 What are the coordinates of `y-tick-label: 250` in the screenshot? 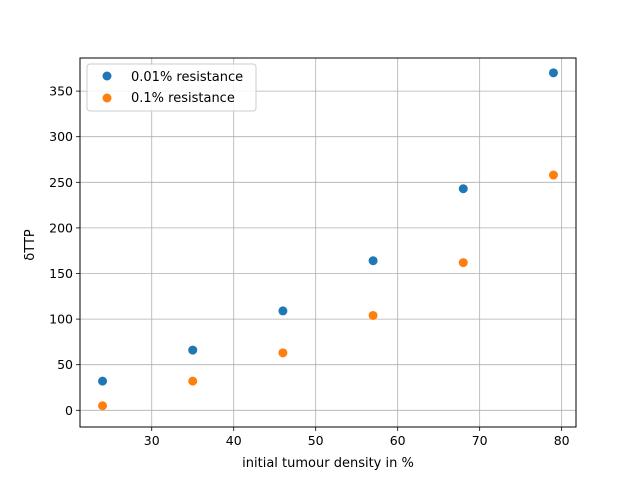 It's located at (61, 182).